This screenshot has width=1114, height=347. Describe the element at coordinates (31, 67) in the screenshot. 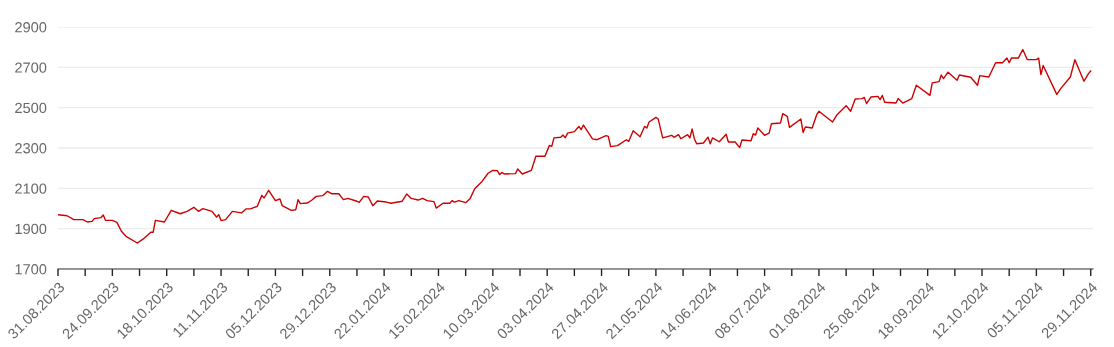

I see `y-tick-label: 2700` at that location.